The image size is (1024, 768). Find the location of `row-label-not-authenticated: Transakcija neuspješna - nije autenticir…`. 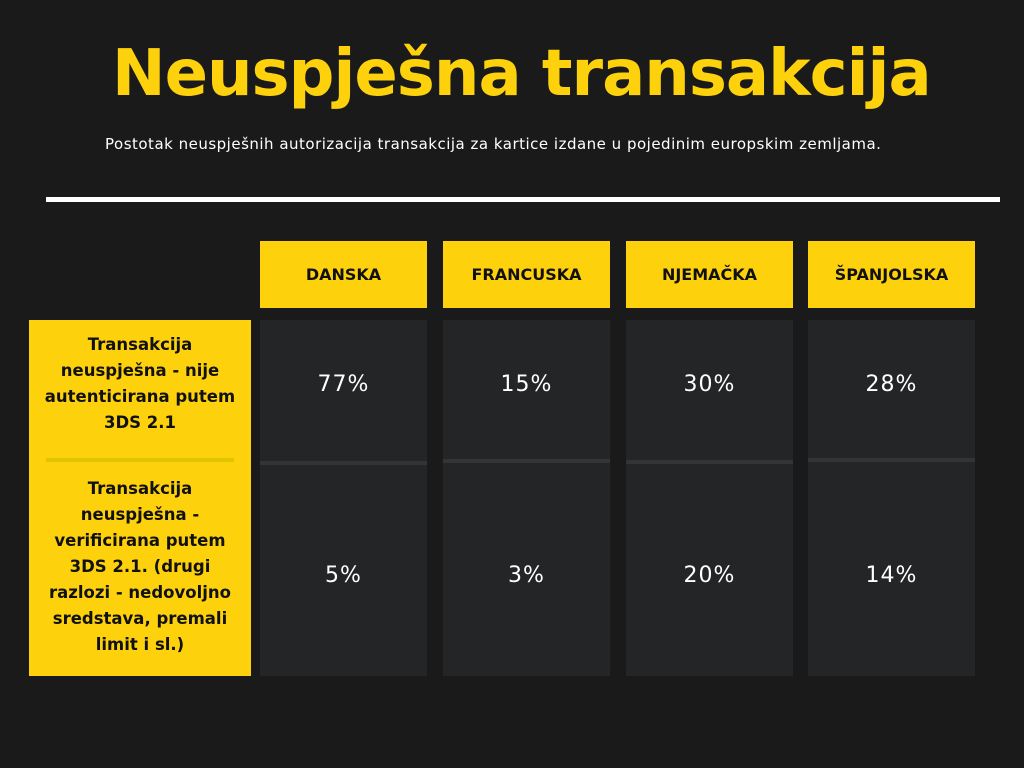

row-label-not-authenticated: Transakcija neuspješna - nije autenticir… is located at coordinates (140, 383).